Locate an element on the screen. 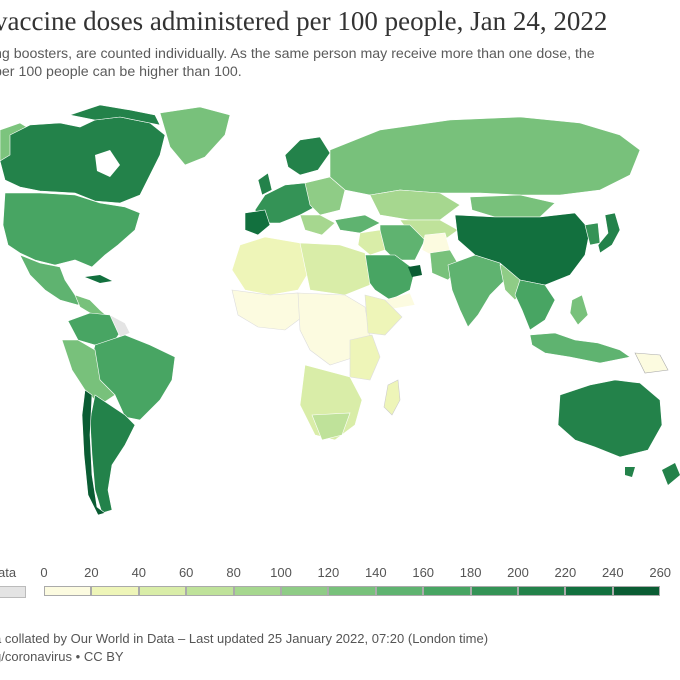  legend-tick-label: 120 is located at coordinates (328, 572).